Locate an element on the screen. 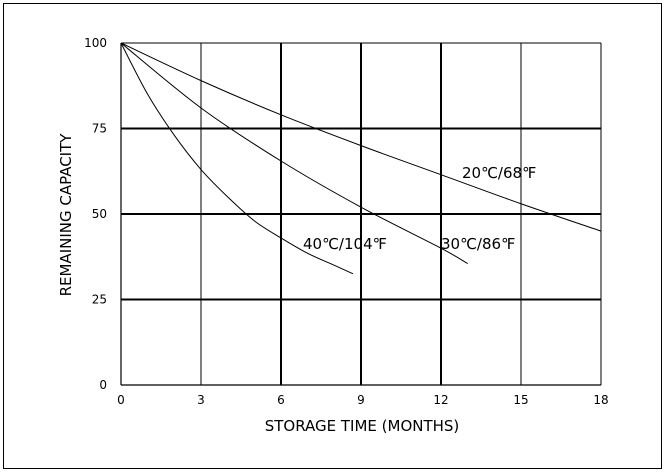 This screenshot has width=667, height=474. label-20c-68f: 20℃/68℉ is located at coordinates (499, 173).